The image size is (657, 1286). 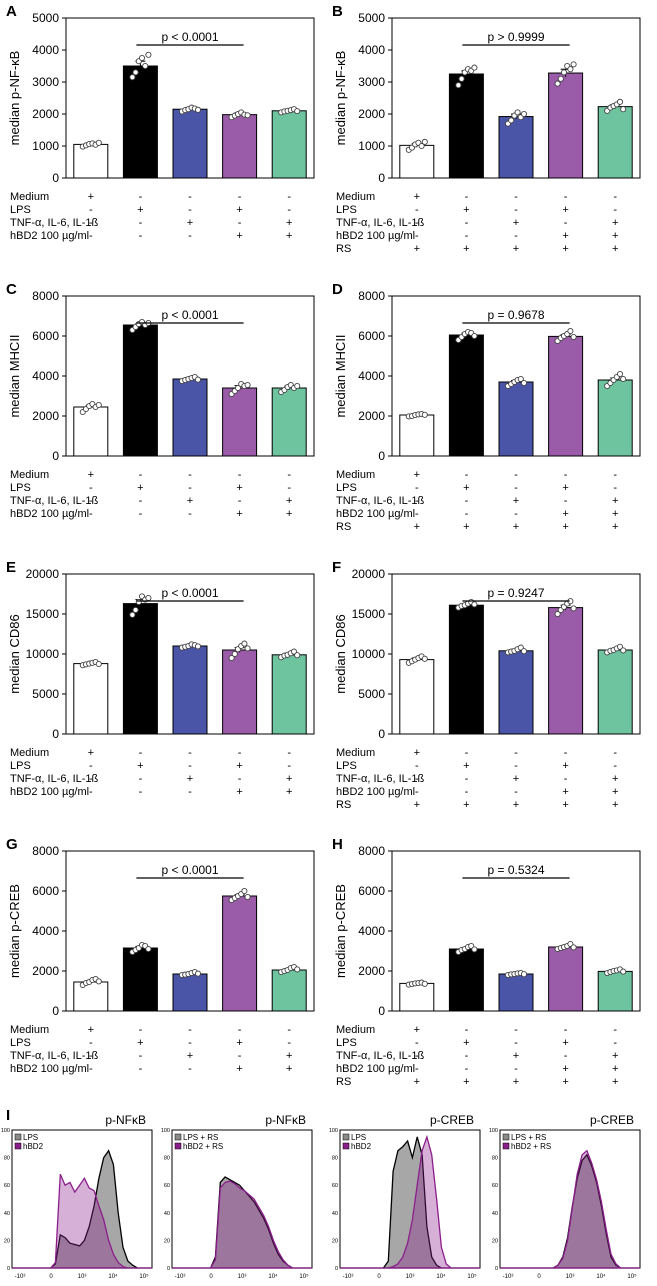 What do you see at coordinates (7, 1186) in the screenshot?
I see `histogram-y-tick: 60` at bounding box center [7, 1186].